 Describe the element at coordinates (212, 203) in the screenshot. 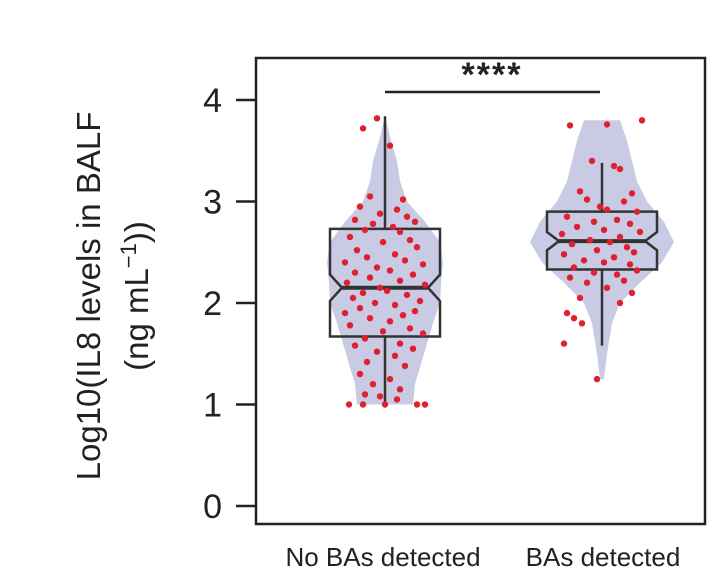

I see `y-tick-label-3: 3` at that location.